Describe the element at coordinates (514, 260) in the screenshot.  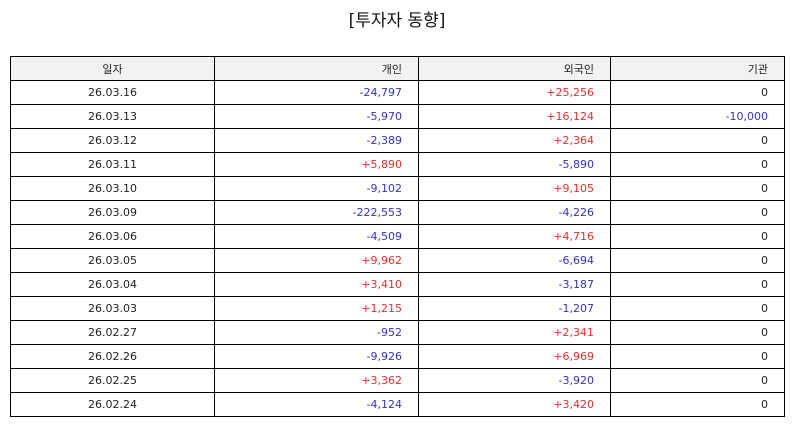
I see `cell-foreign: -6,694` at that location.